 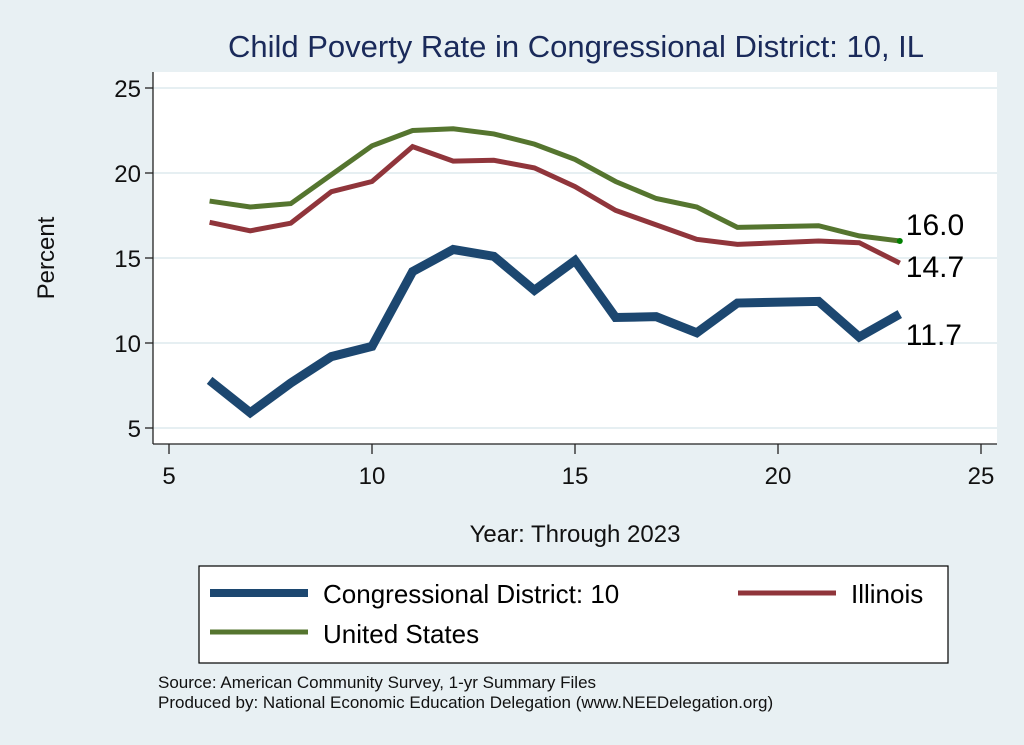 What do you see at coordinates (134, 429) in the screenshot?
I see `y-tick-label-5: 5` at bounding box center [134, 429].